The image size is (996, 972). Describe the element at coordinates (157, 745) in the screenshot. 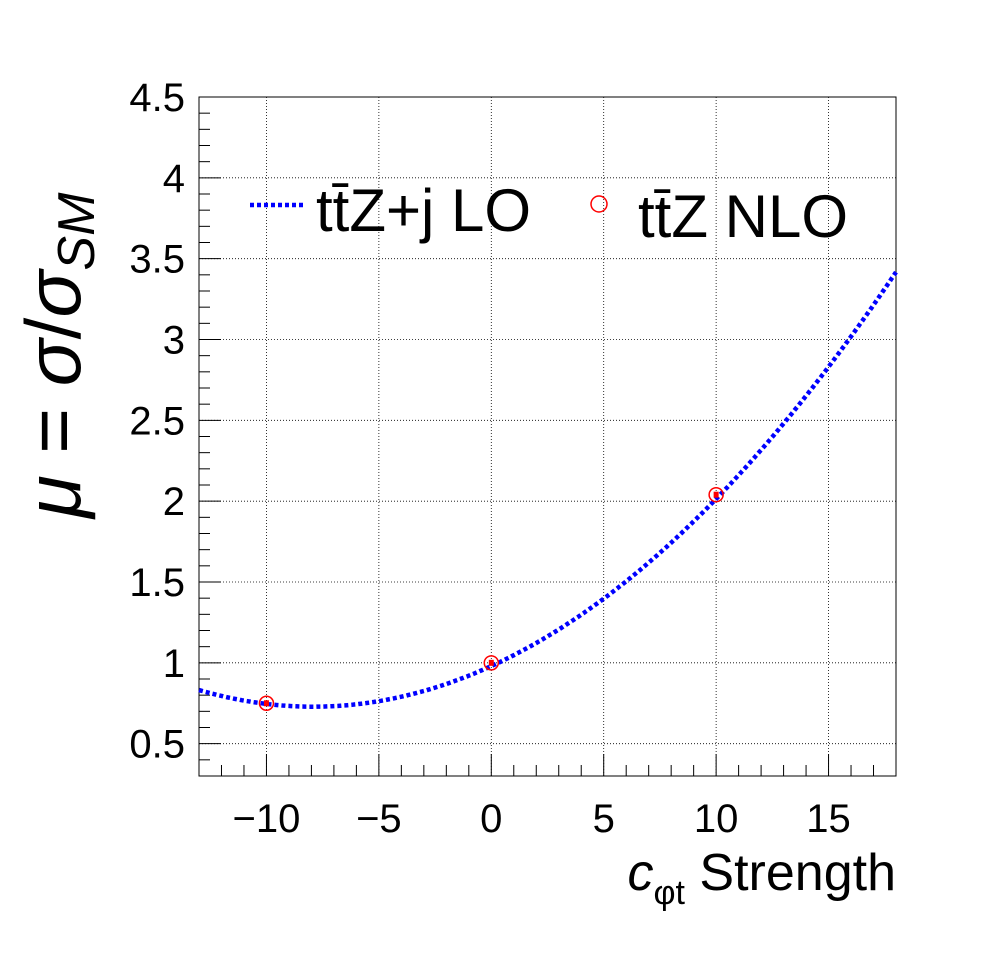

I see `y-tick-label: 0.5` at that location.